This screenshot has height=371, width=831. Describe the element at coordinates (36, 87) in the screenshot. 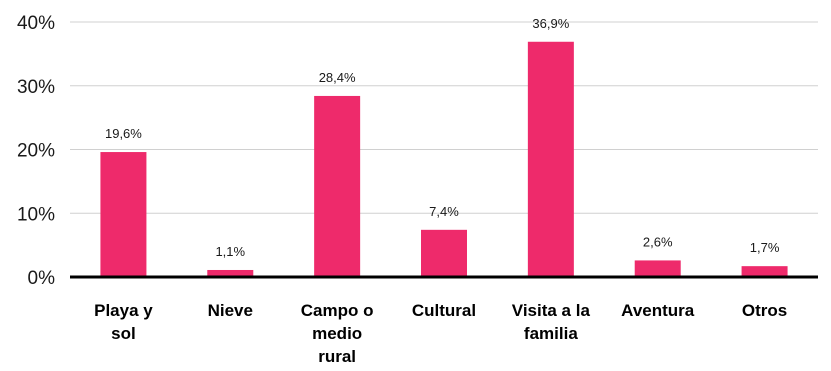

I see `y-tick-label: 30%` at that location.